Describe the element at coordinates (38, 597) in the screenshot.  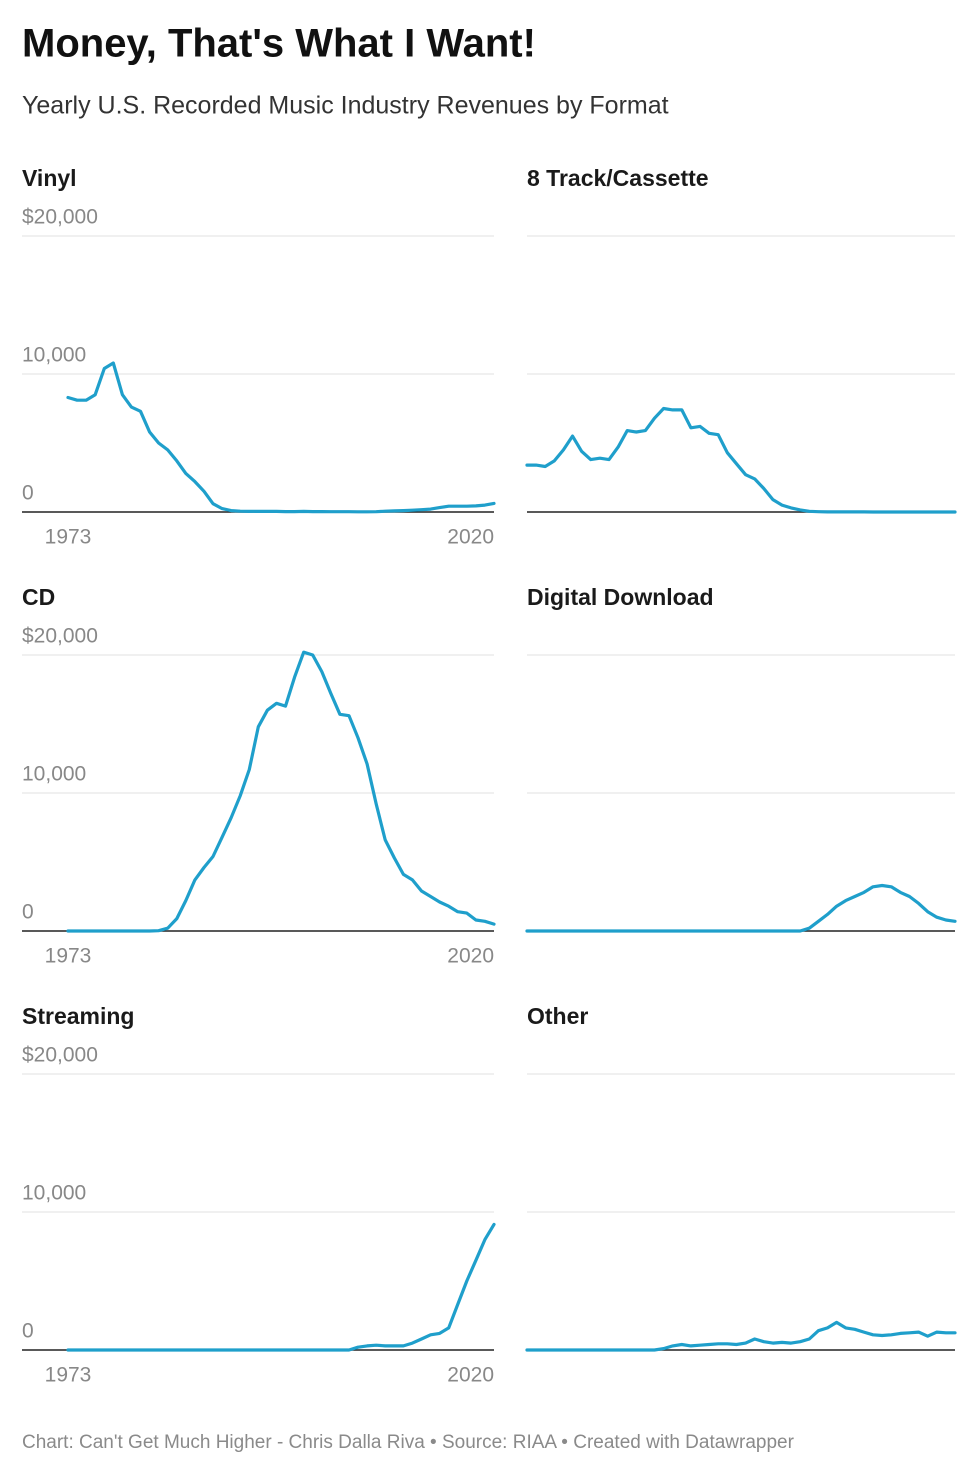
I see `panel-title: CD` at that location.